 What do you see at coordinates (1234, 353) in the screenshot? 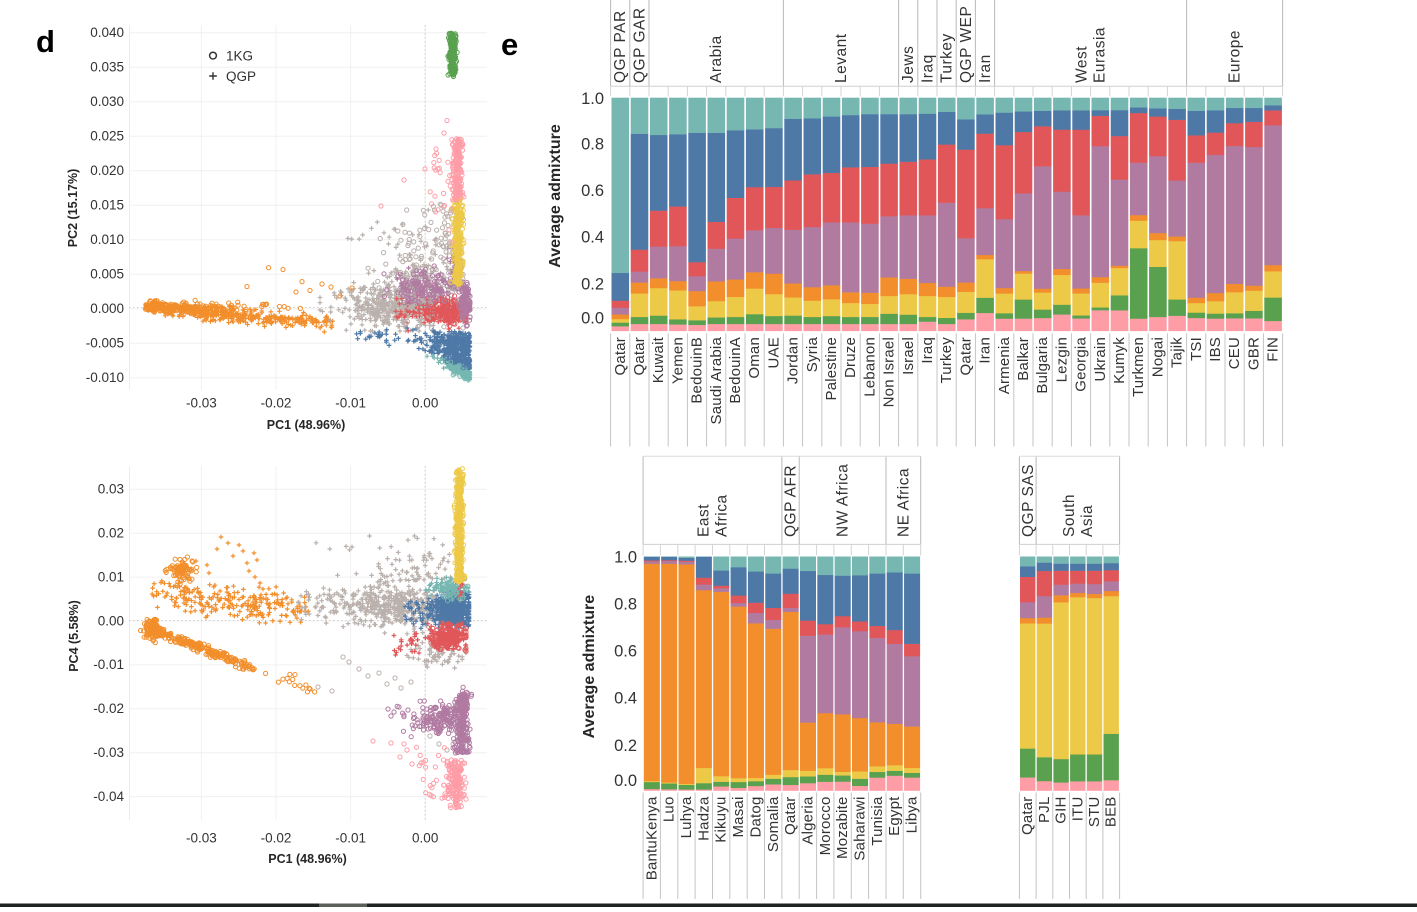
I see `svg-text: CEU` at bounding box center [1234, 353].